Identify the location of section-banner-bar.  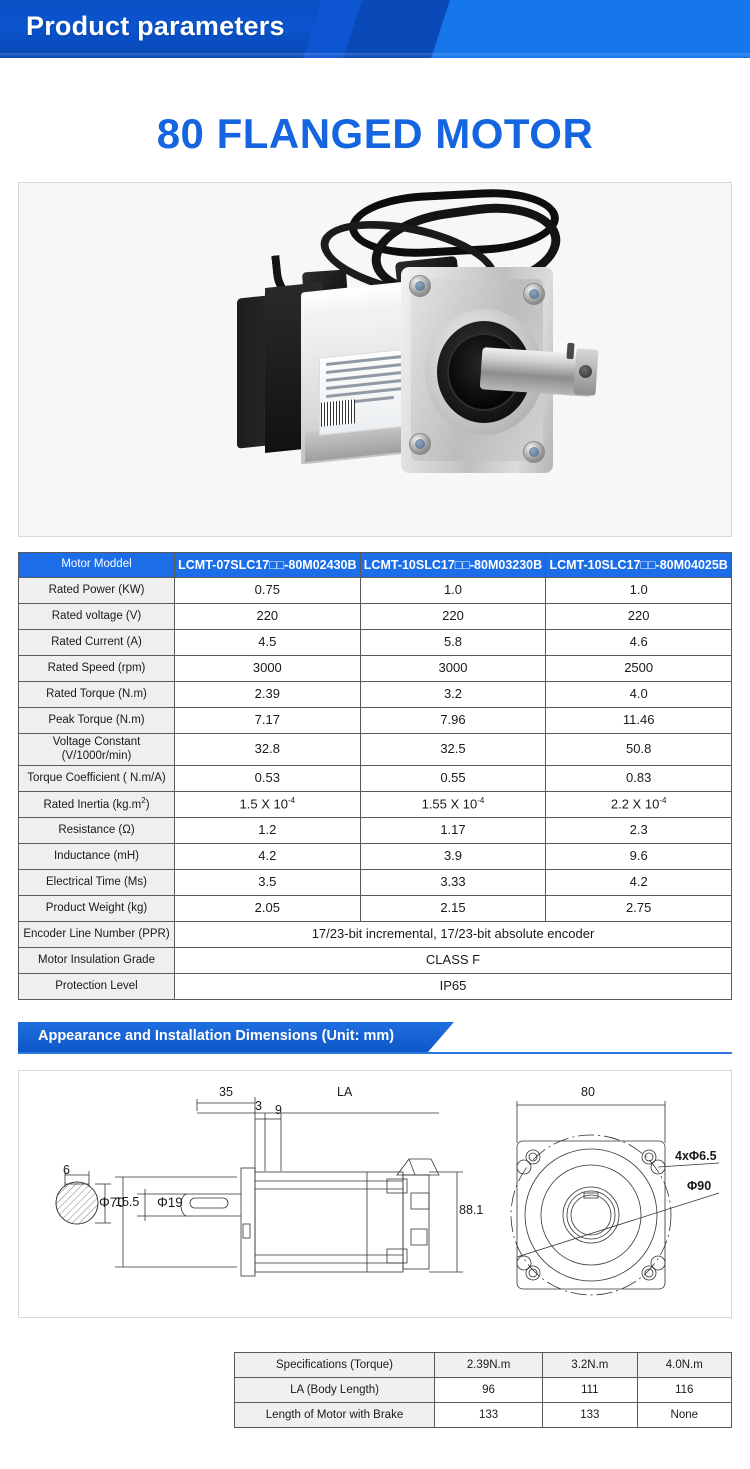
(223, 1037).